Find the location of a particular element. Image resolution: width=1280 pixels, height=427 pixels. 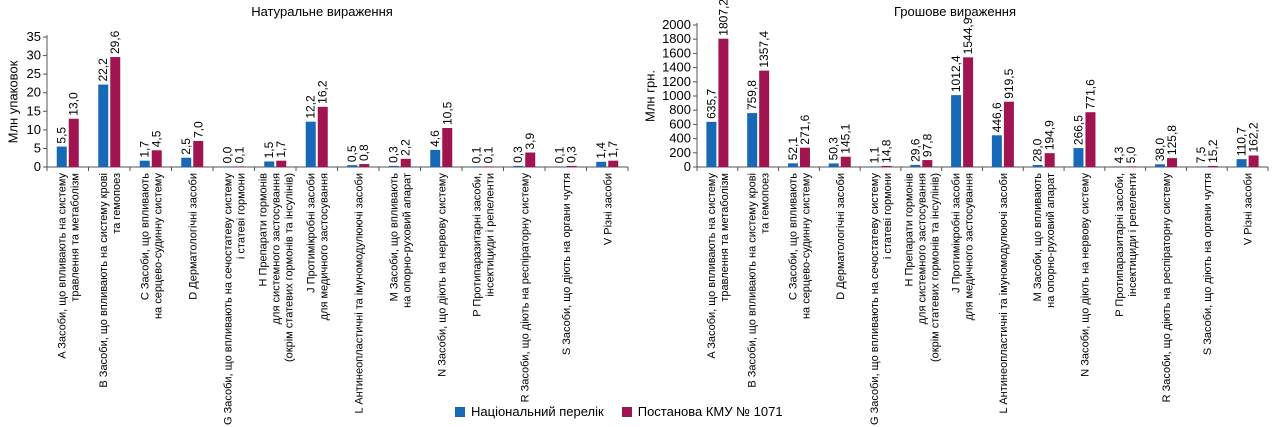

data-label: 194,9 is located at coordinates (1050, 135).